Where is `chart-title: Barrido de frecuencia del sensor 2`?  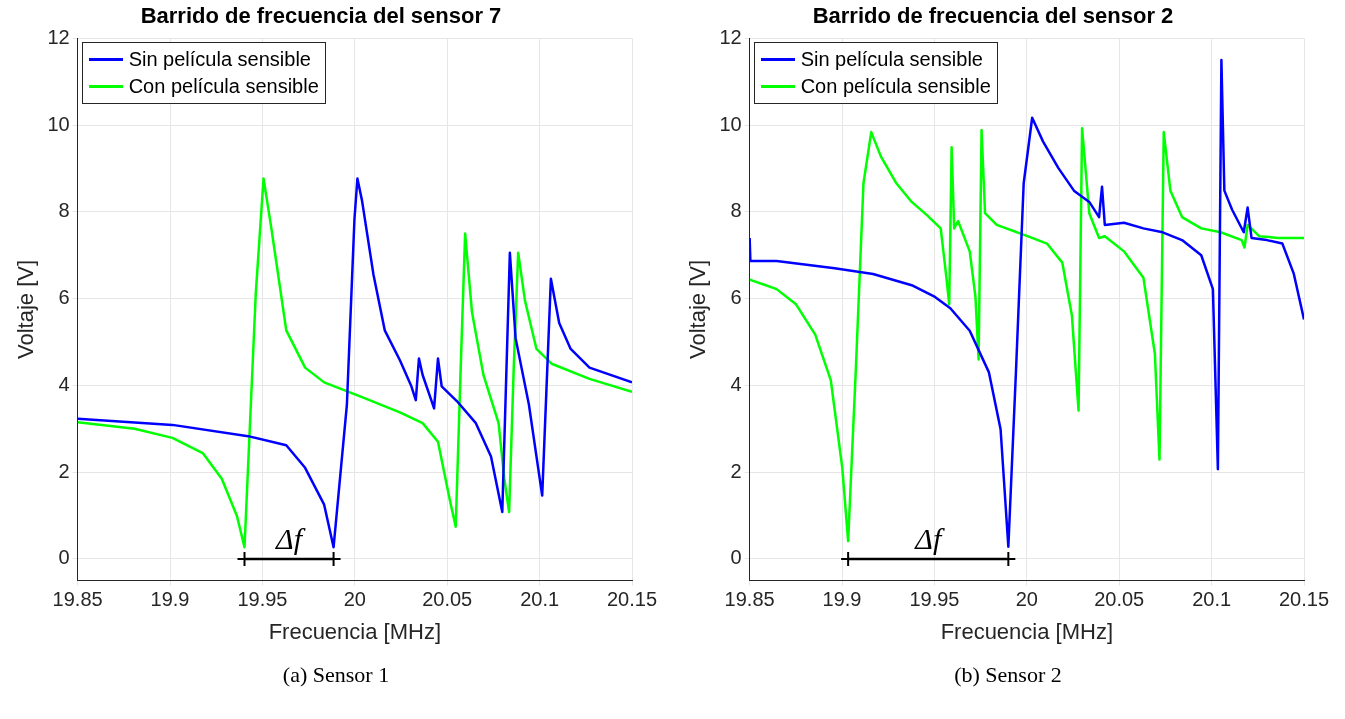 chart-title: Barrido de frecuencia del sensor 2 is located at coordinates (993, 16).